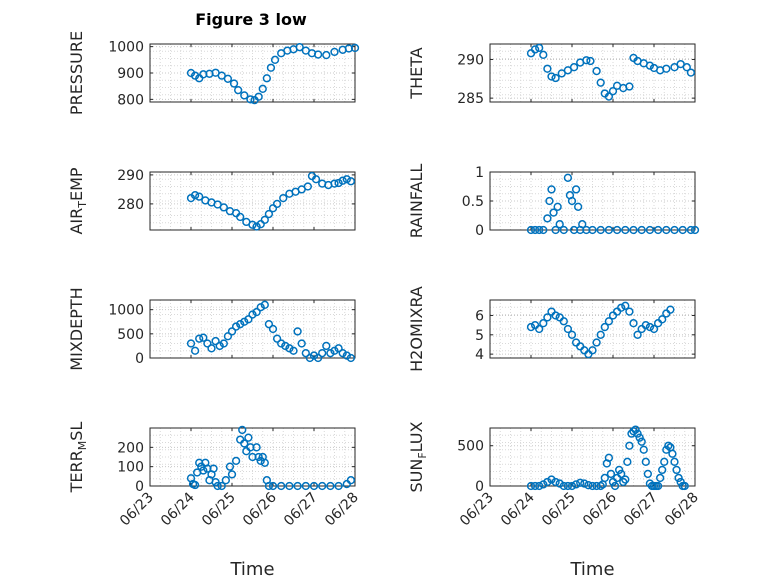 Image resolution: width=778 pixels, height=583 pixels. I want to click on x-tick-label: 06/27, so click(301, 510).